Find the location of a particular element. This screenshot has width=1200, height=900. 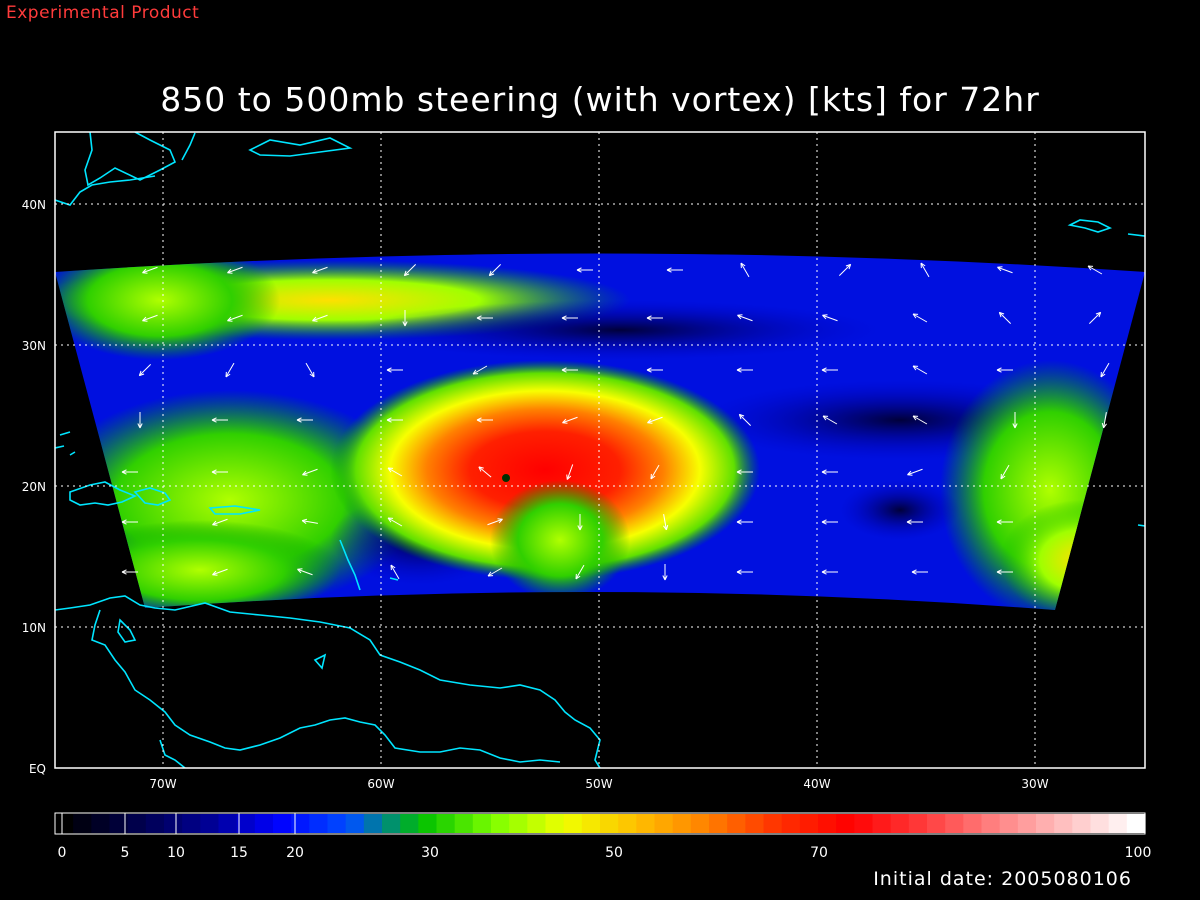

colorbar-tick-100: 100 is located at coordinates (1138, 853).